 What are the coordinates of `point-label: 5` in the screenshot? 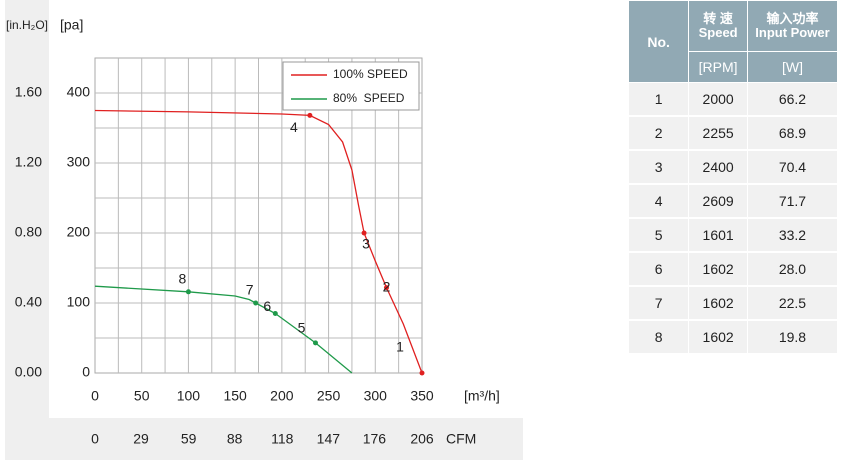 It's located at (302, 328).